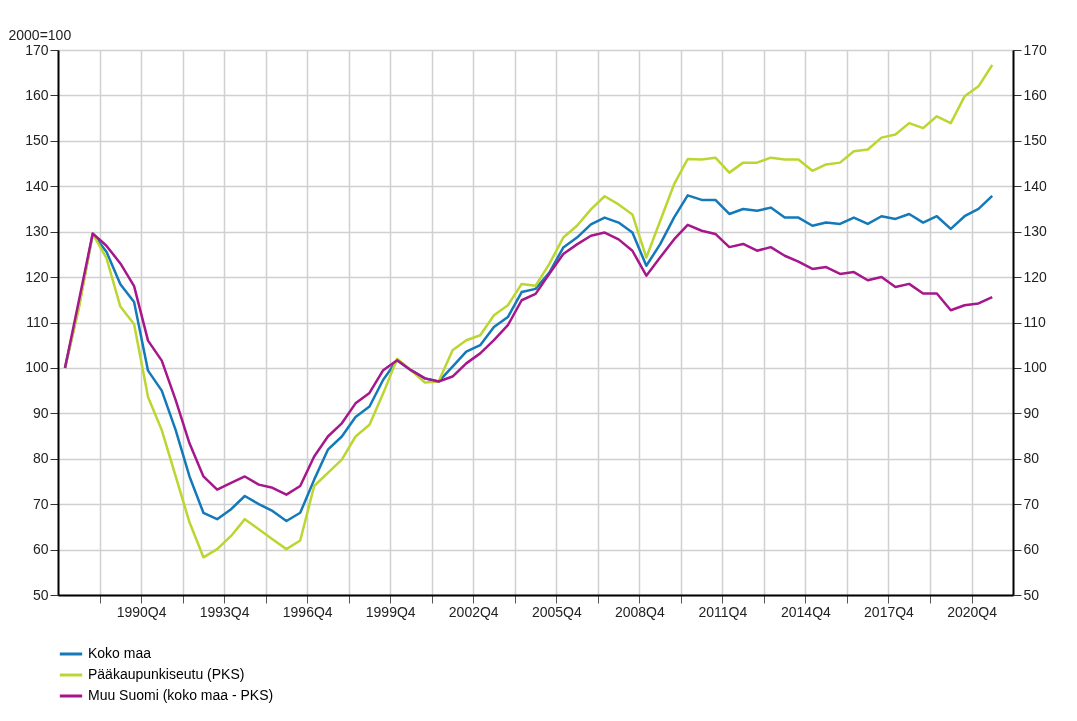 This screenshot has width=1077, height=721. I want to click on y-tick-label: 50, so click(40, 594).